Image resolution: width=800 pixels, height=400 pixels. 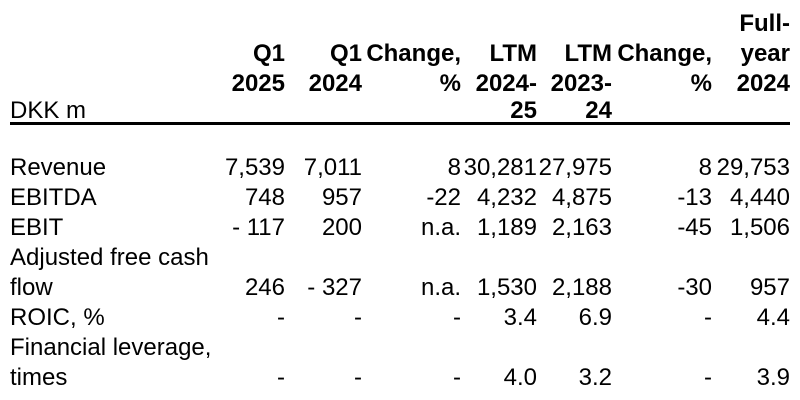 I want to click on cell-value: 6.9, so click(x=595, y=317).